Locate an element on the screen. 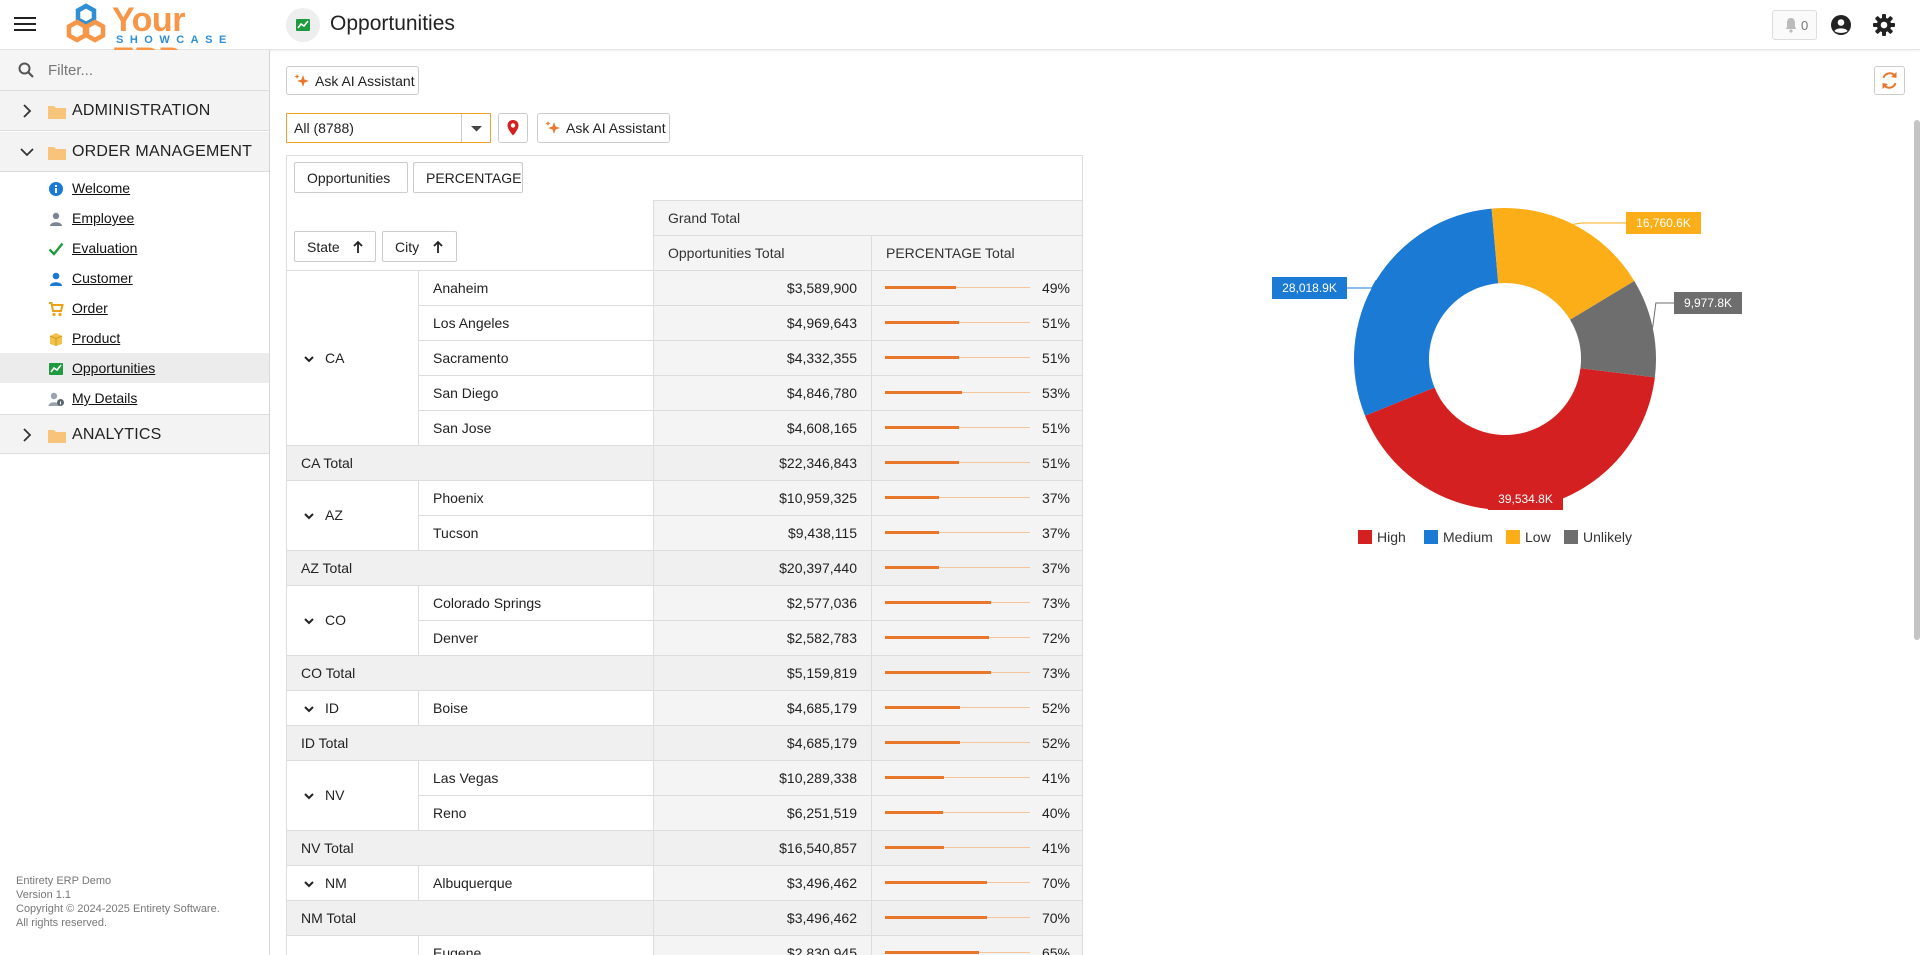 Image resolution: width=1920 pixels, height=955 pixels. dropdown-toggle is located at coordinates (475, 128).